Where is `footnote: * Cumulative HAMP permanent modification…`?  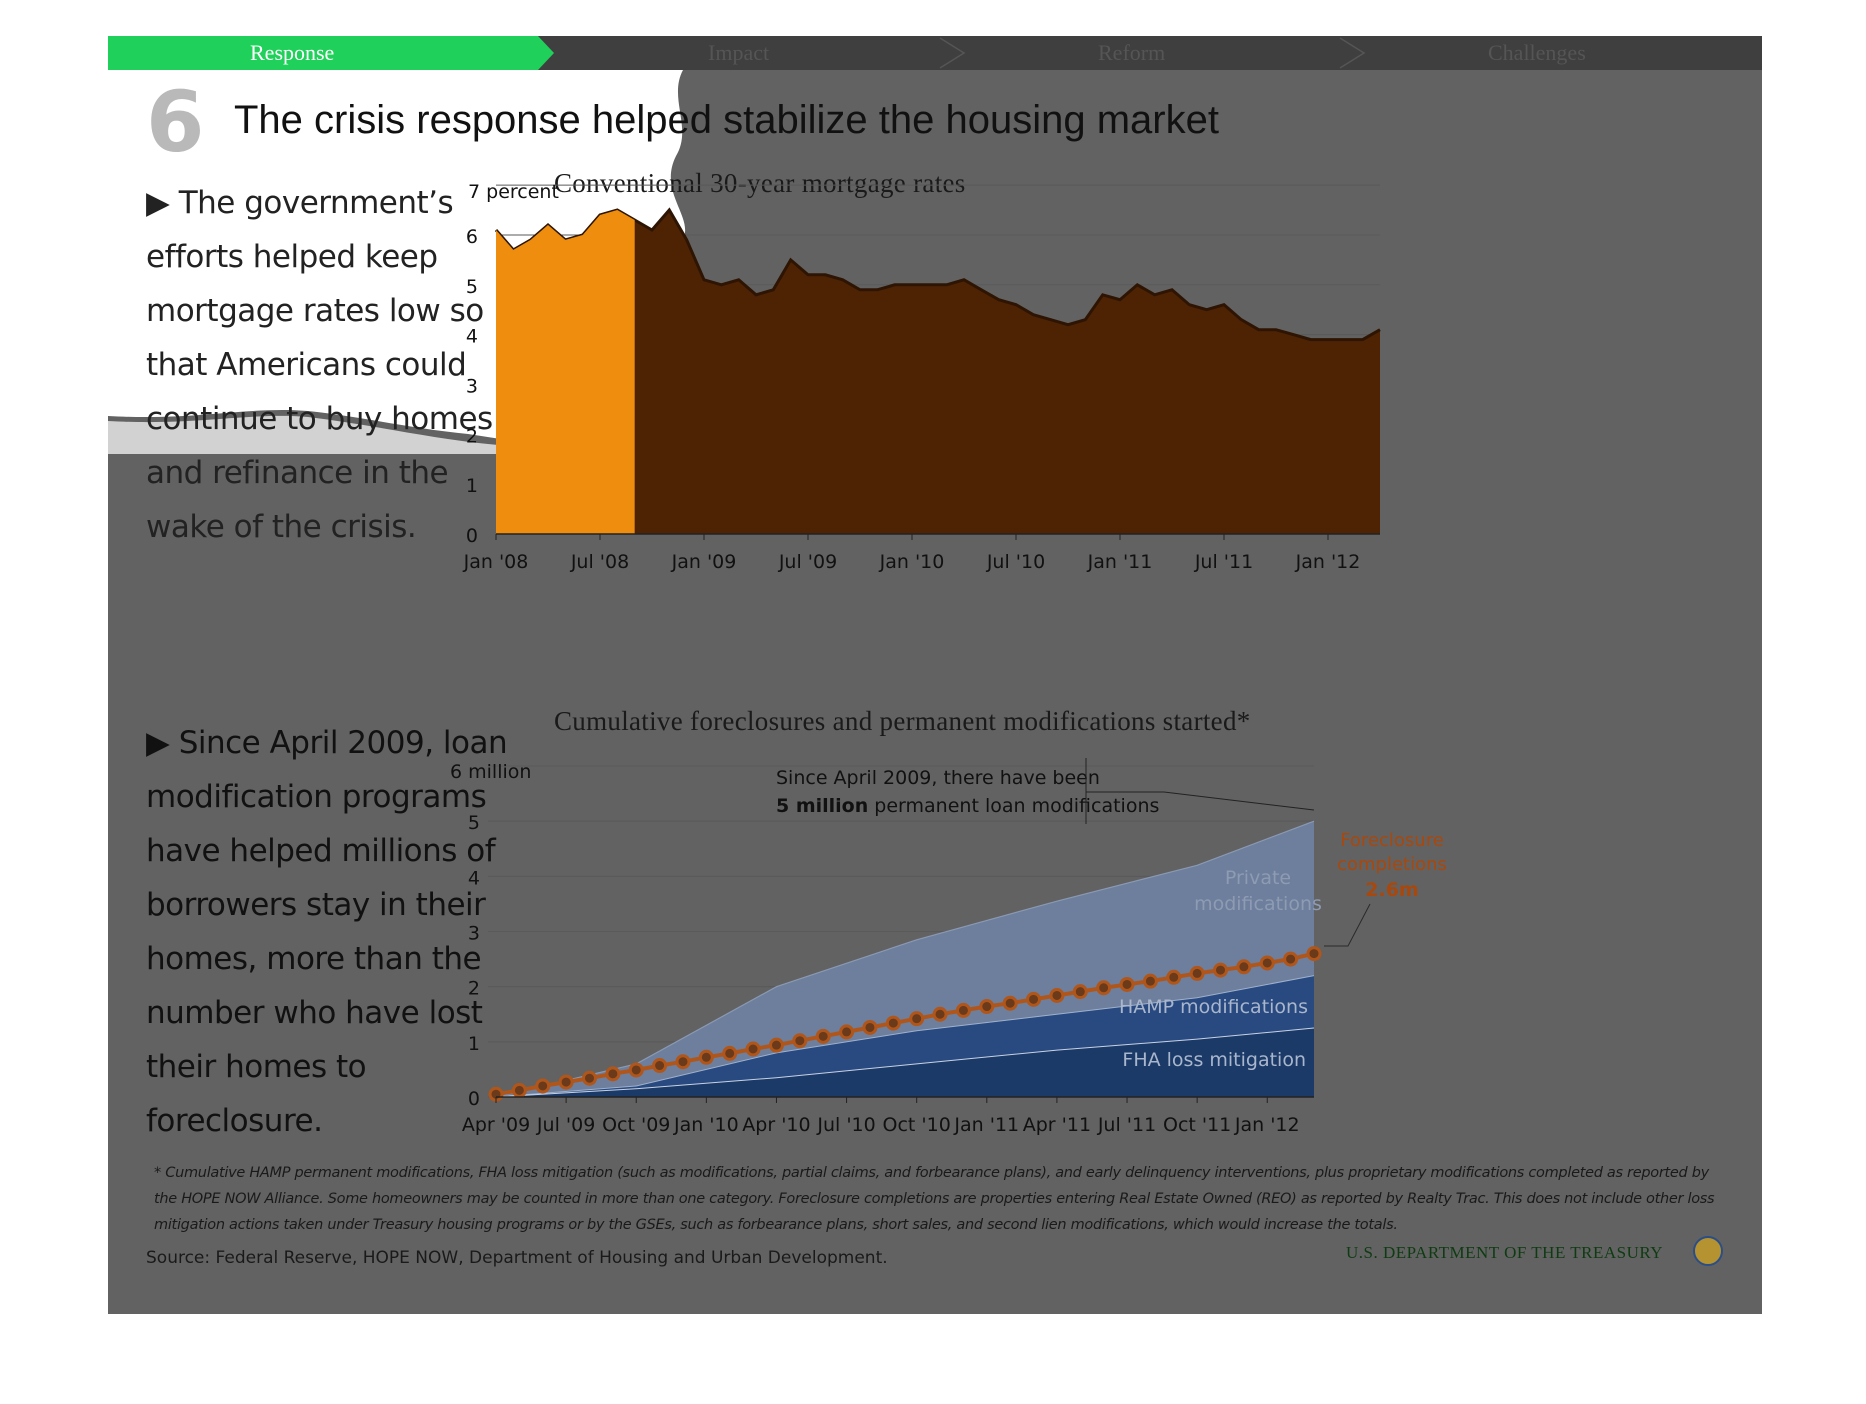 footnote: * Cumulative HAMP permanent modification… is located at coordinates (934, 1199).